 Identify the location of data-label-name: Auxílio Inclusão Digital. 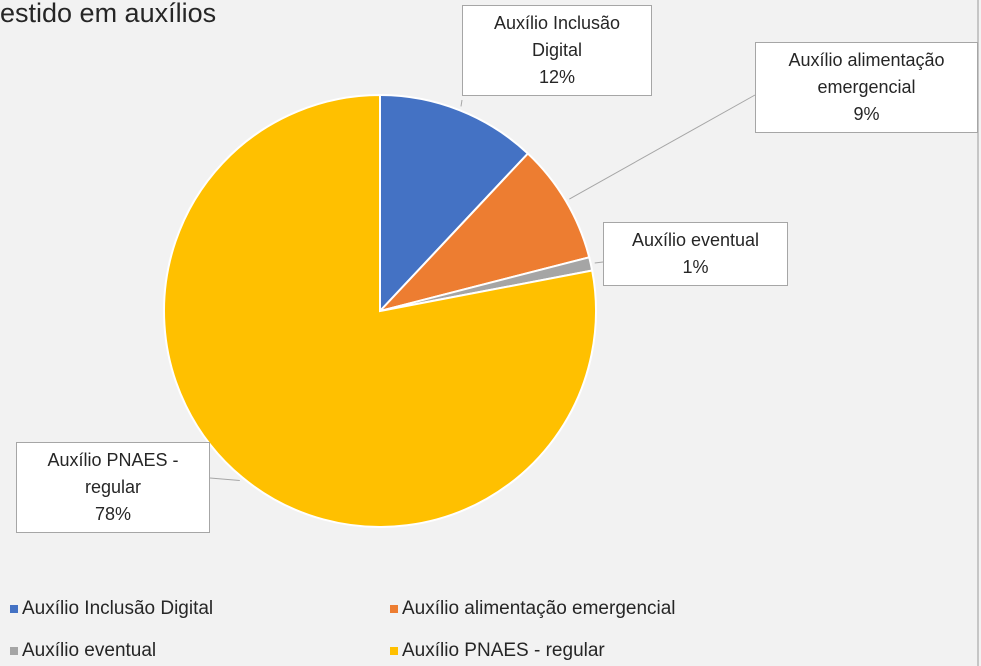
(557, 36).